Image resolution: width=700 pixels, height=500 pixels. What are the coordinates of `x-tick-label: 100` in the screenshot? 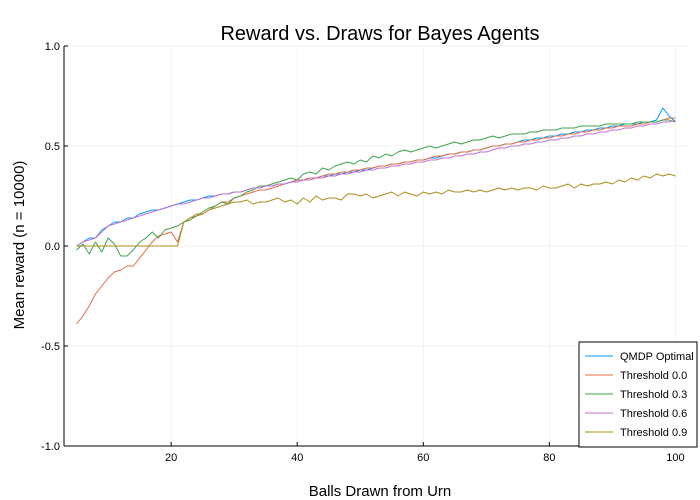 It's located at (675, 458).